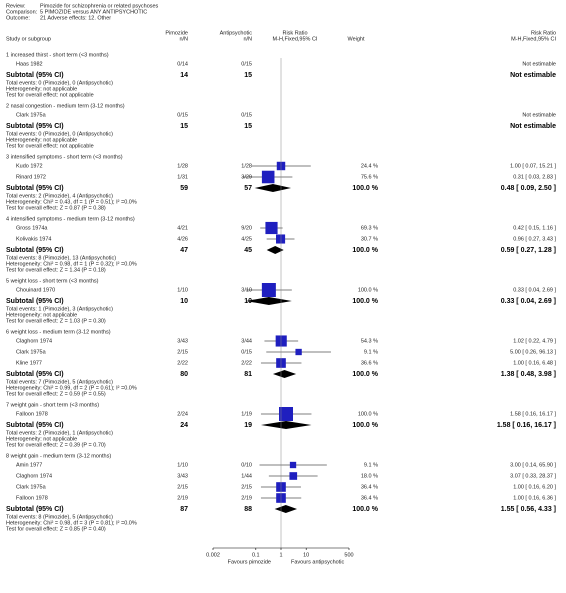  I want to click on pimozide-events: 4/21, so click(182, 228).